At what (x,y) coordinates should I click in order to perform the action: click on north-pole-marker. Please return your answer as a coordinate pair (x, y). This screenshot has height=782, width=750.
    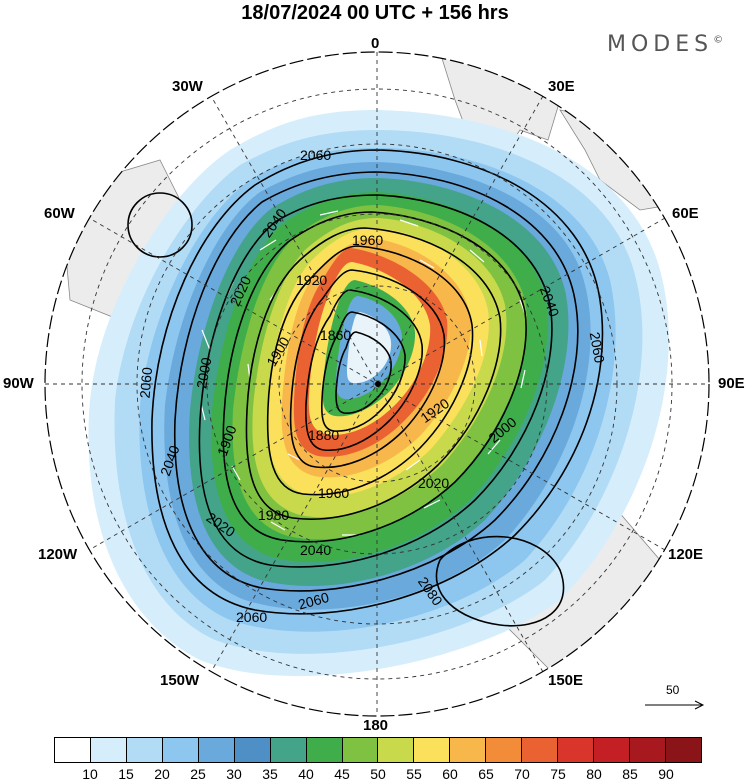
    Looking at the image, I should click on (378, 384).